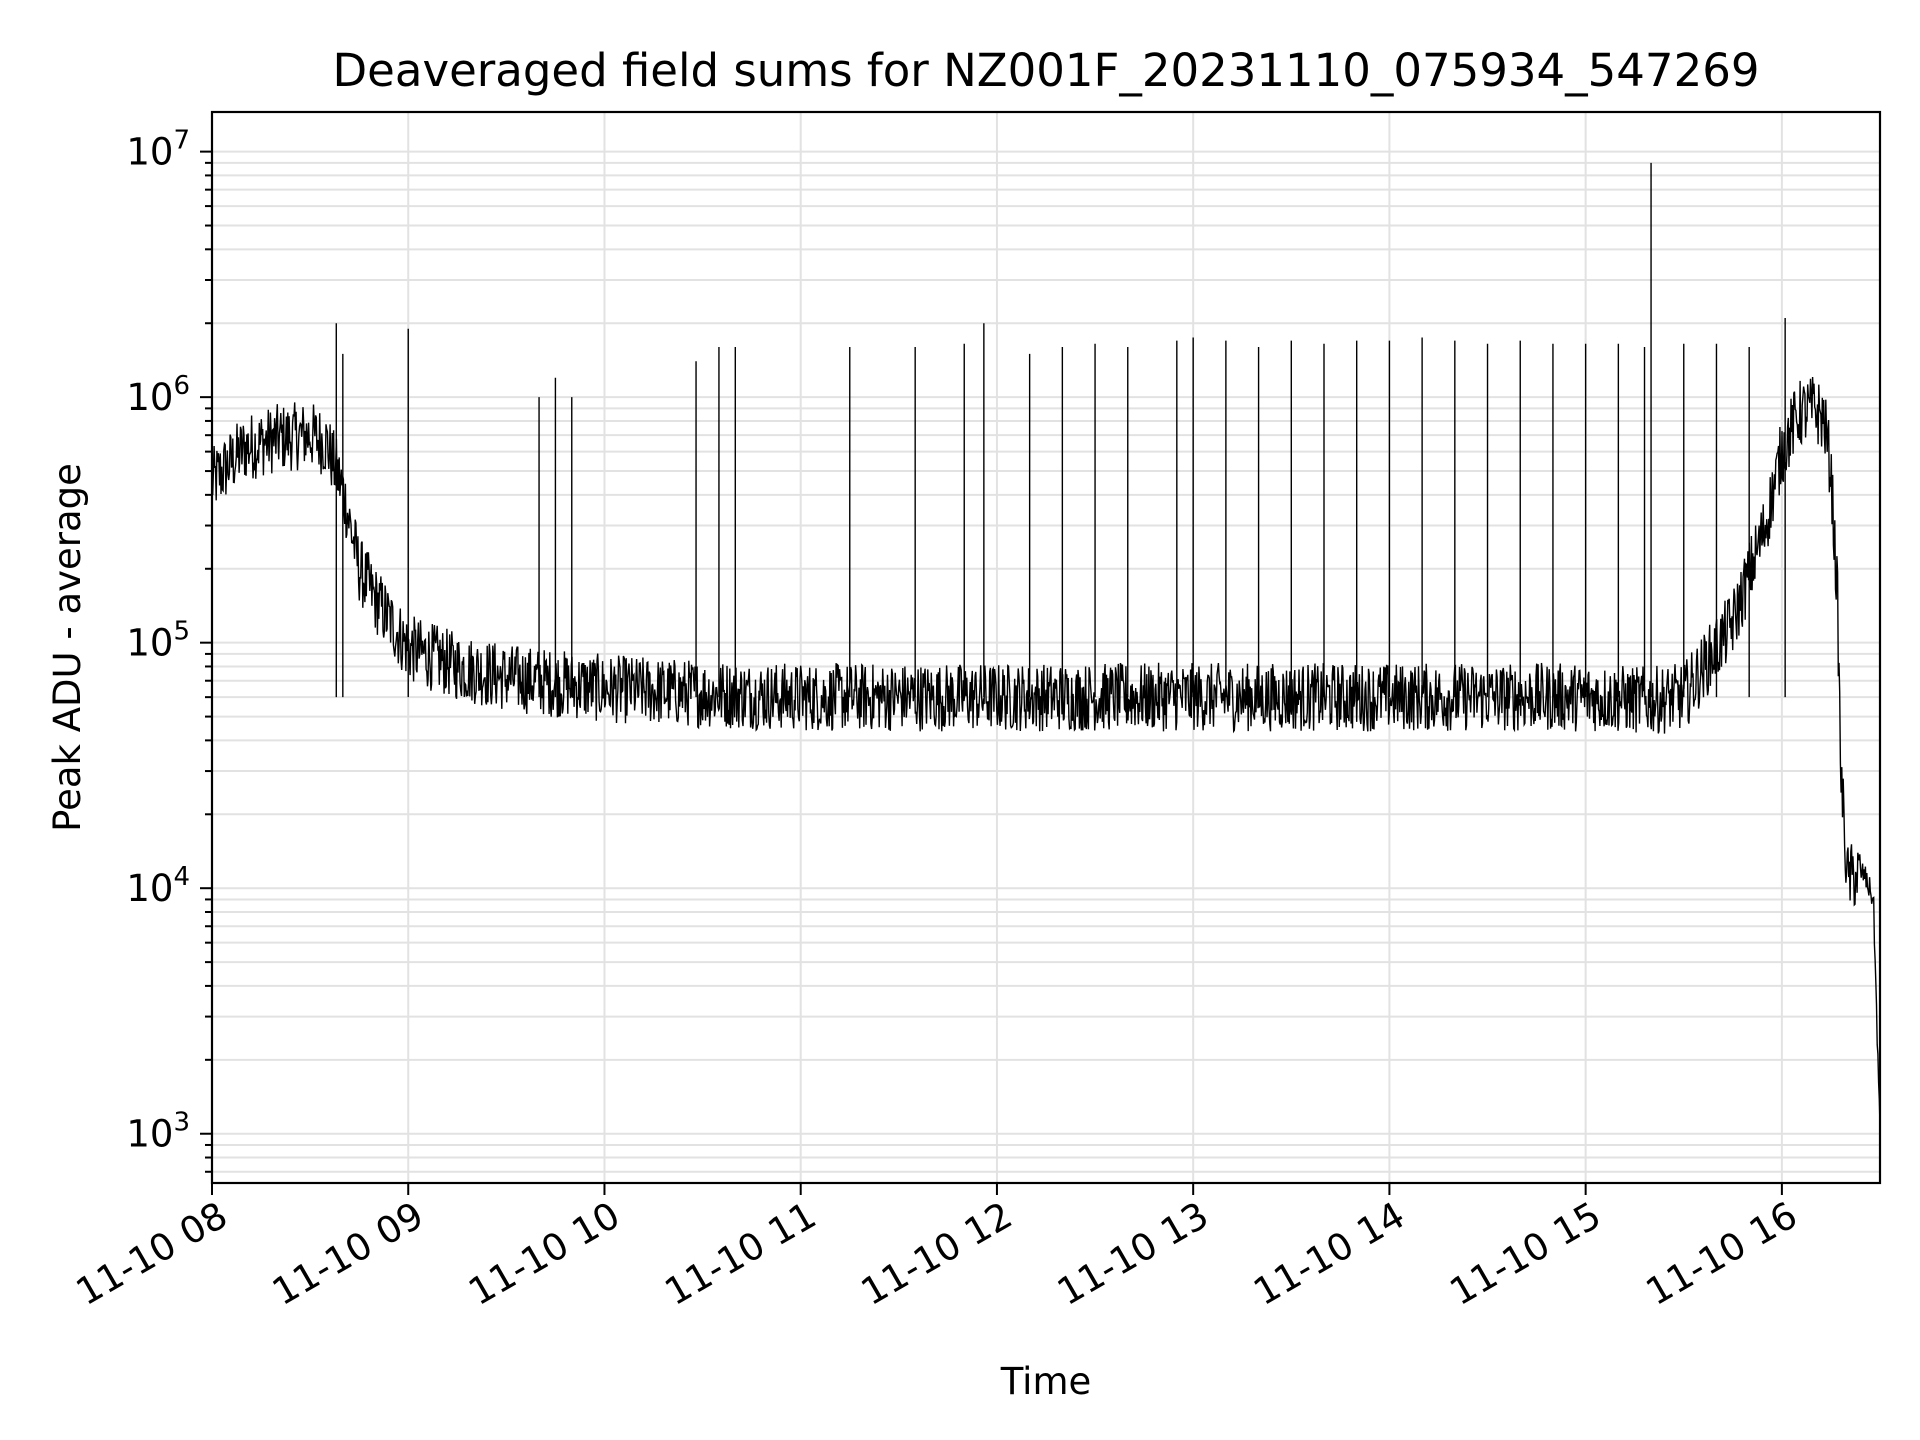  Describe the element at coordinates (158, 1132) in the screenshot. I see `y-tick-label: 103` at that location.